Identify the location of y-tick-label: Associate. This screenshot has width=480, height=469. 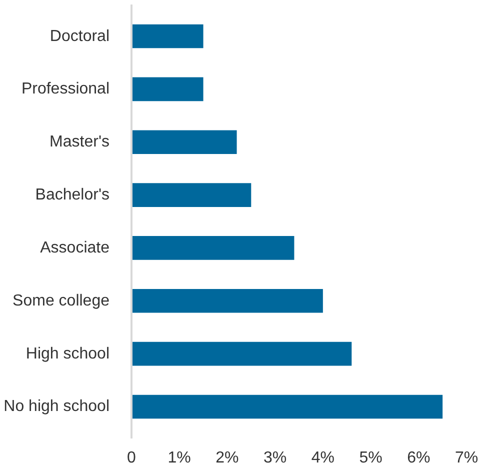
(75, 247).